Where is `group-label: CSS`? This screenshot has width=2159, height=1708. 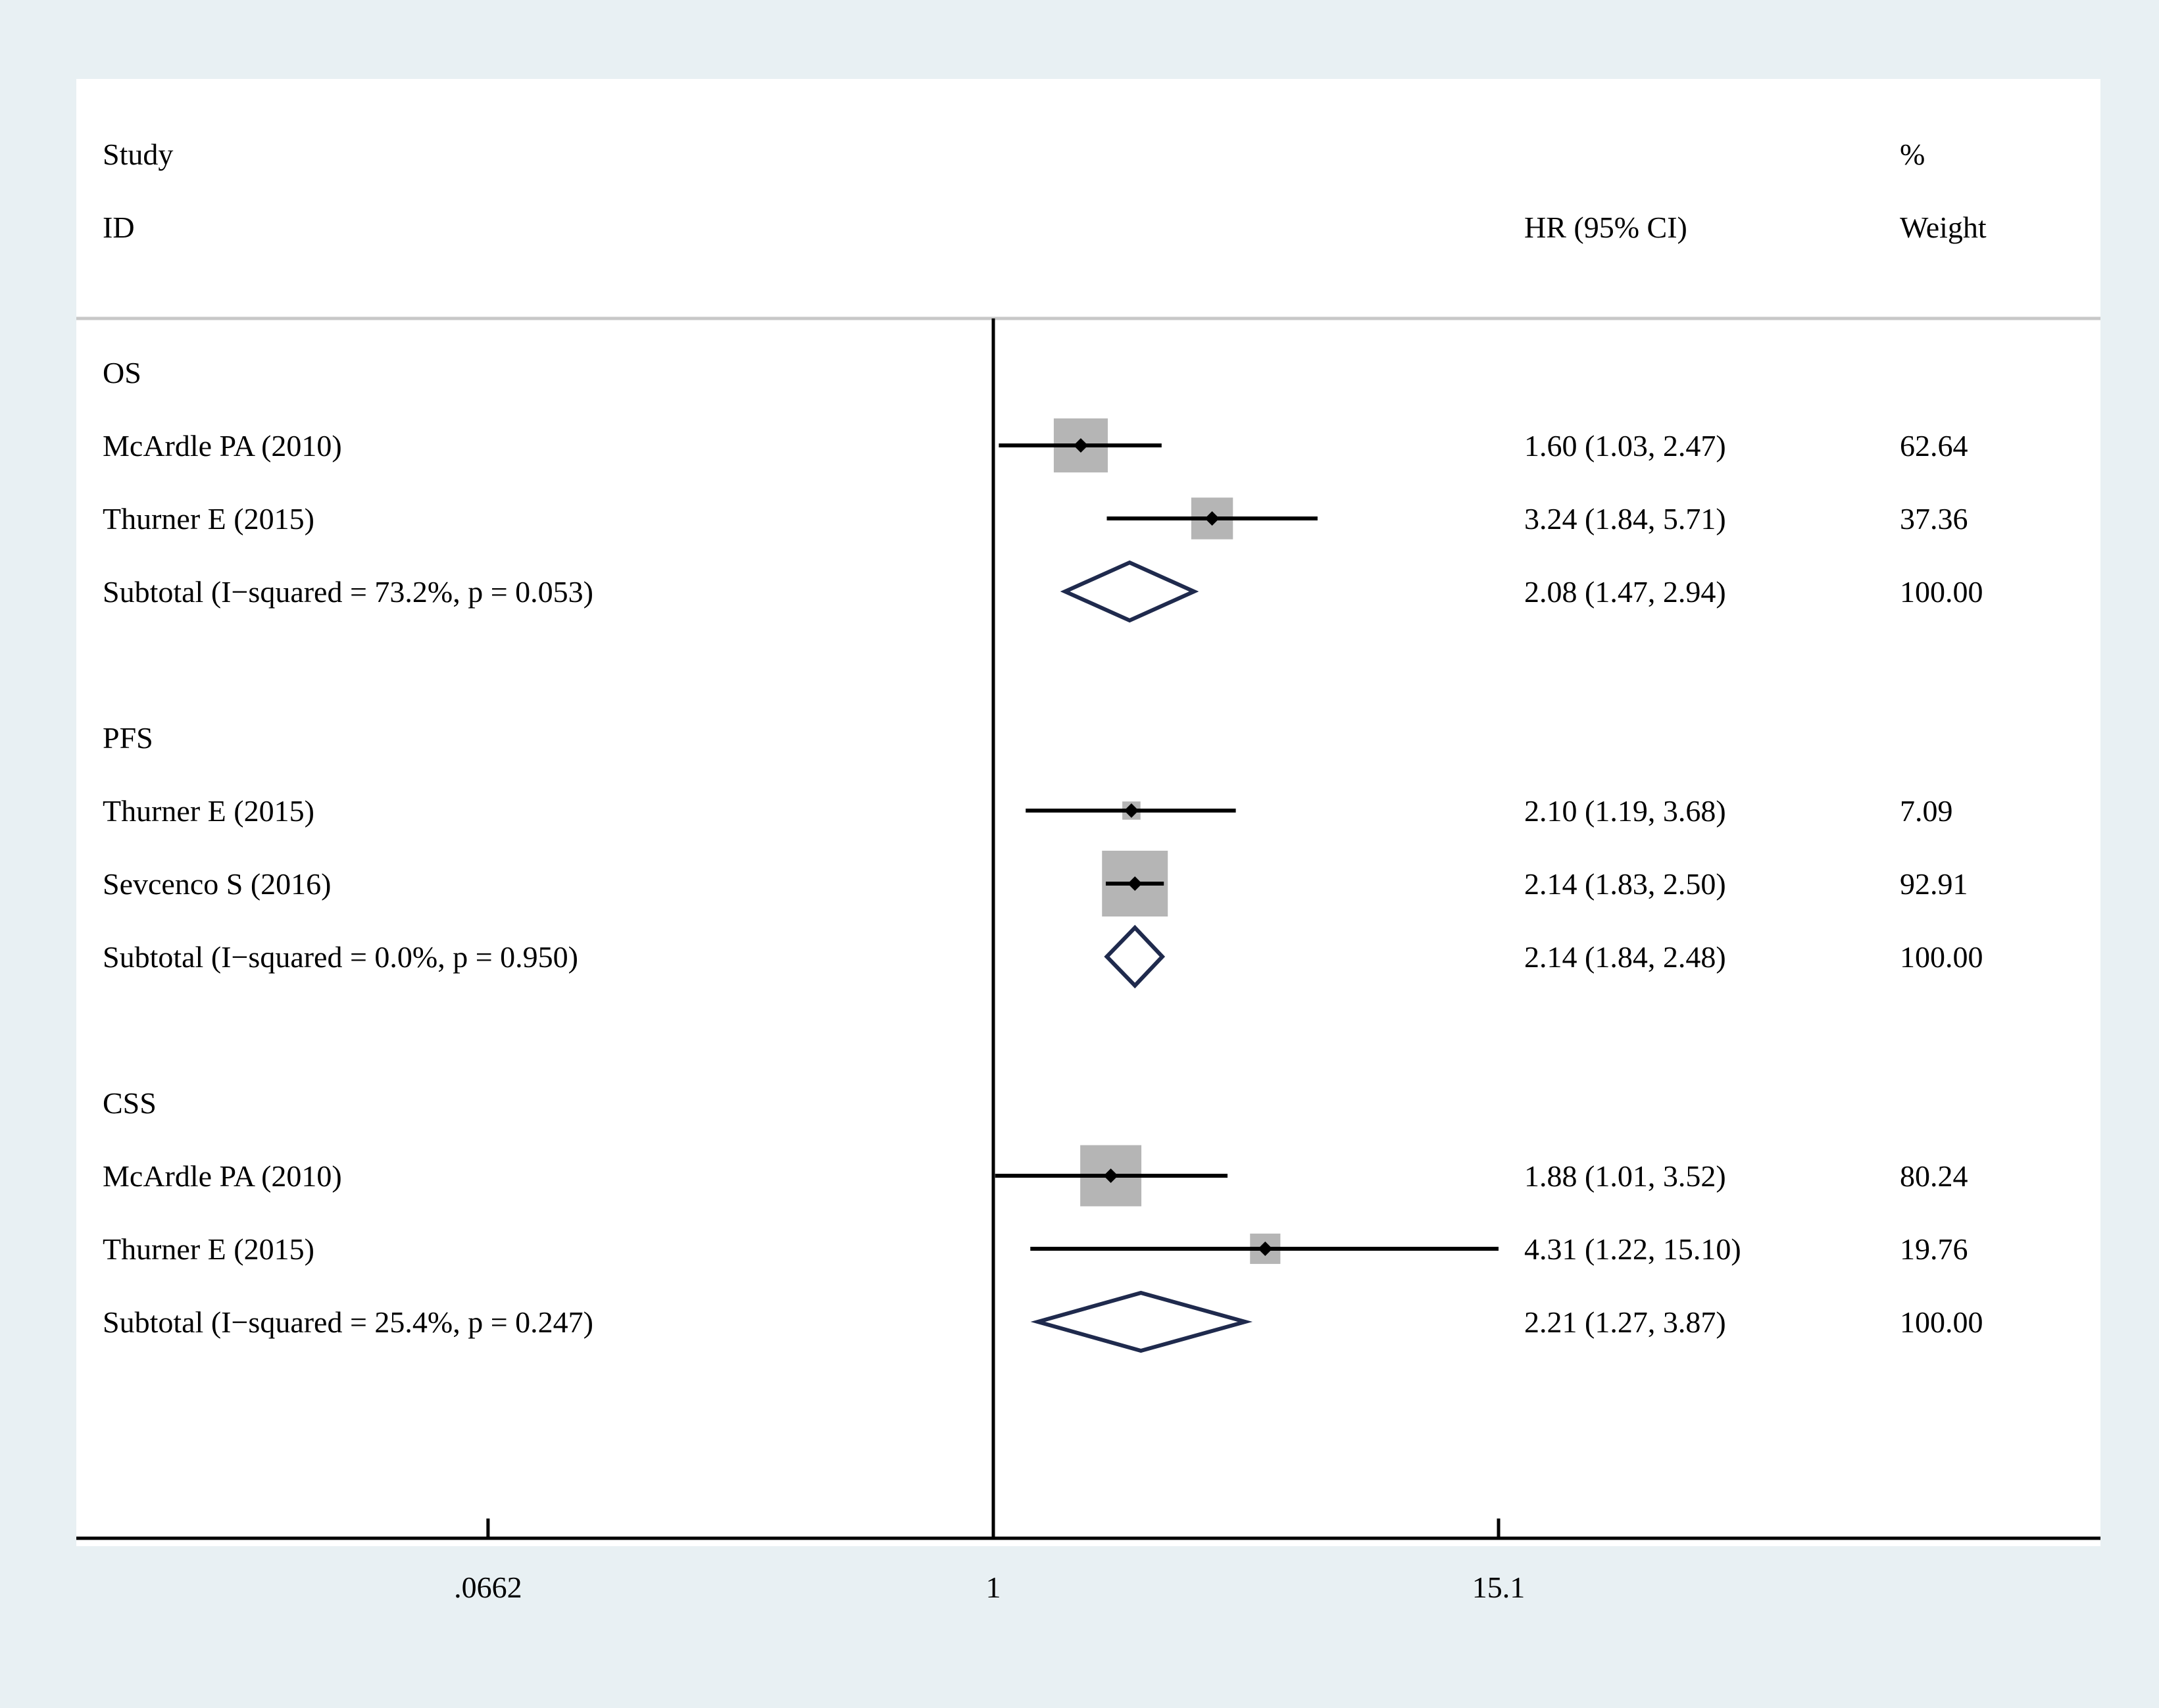
group-label: CSS is located at coordinates (130, 1103).